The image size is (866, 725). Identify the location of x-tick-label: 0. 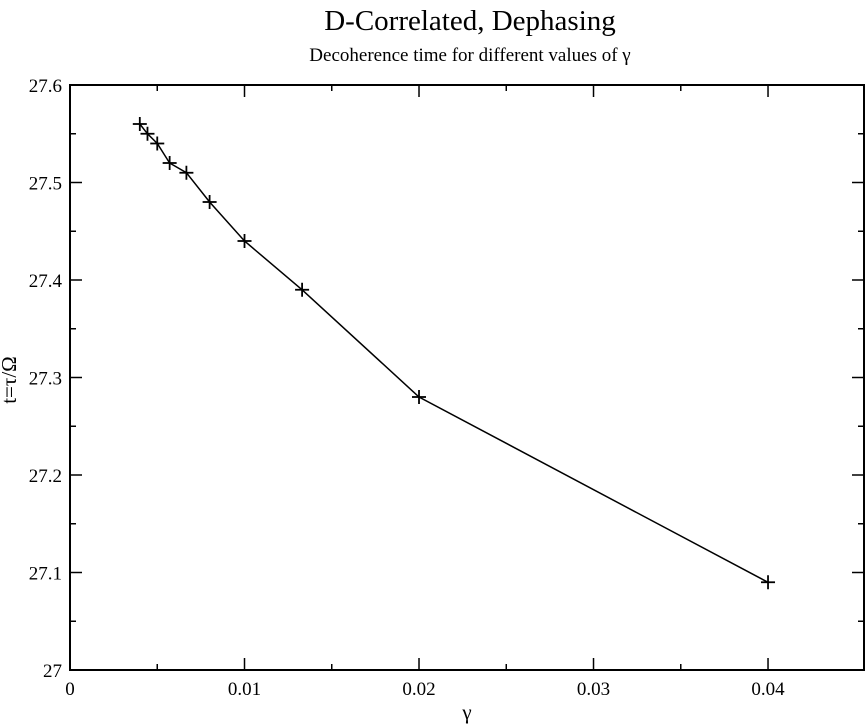
(70, 689).